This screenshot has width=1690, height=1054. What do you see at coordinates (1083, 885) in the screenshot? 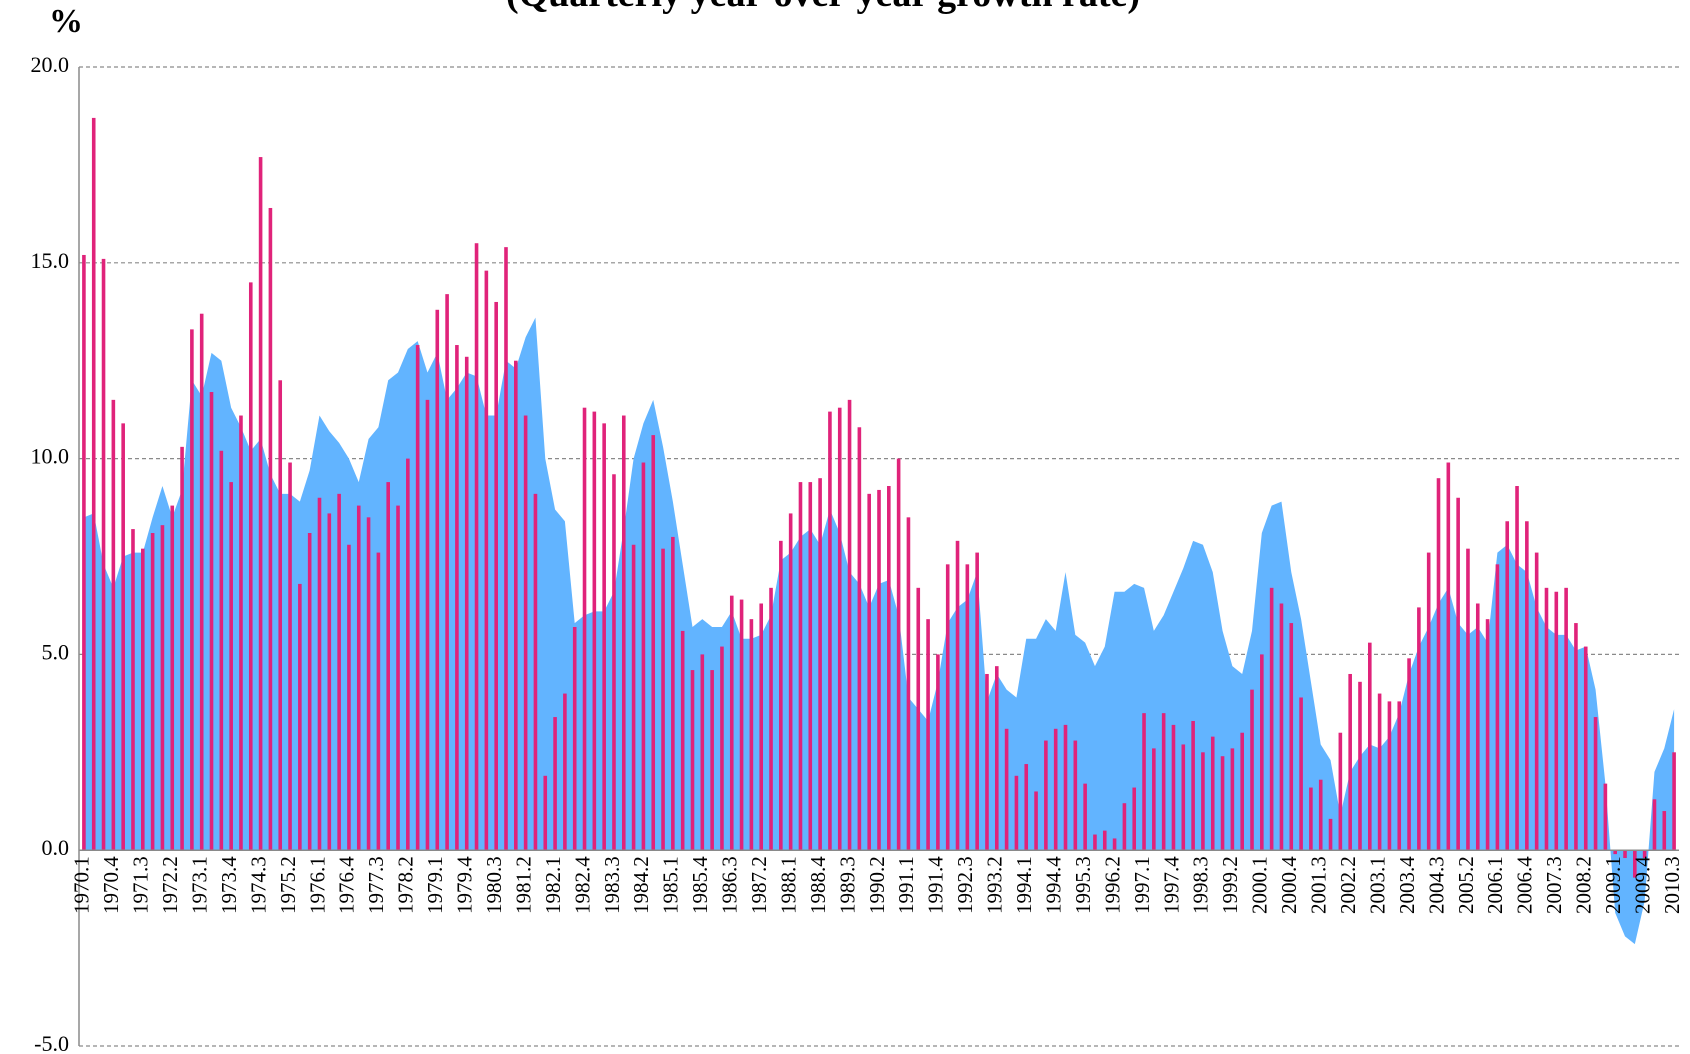
I see `x-tick-label: 1995.3` at bounding box center [1083, 885].